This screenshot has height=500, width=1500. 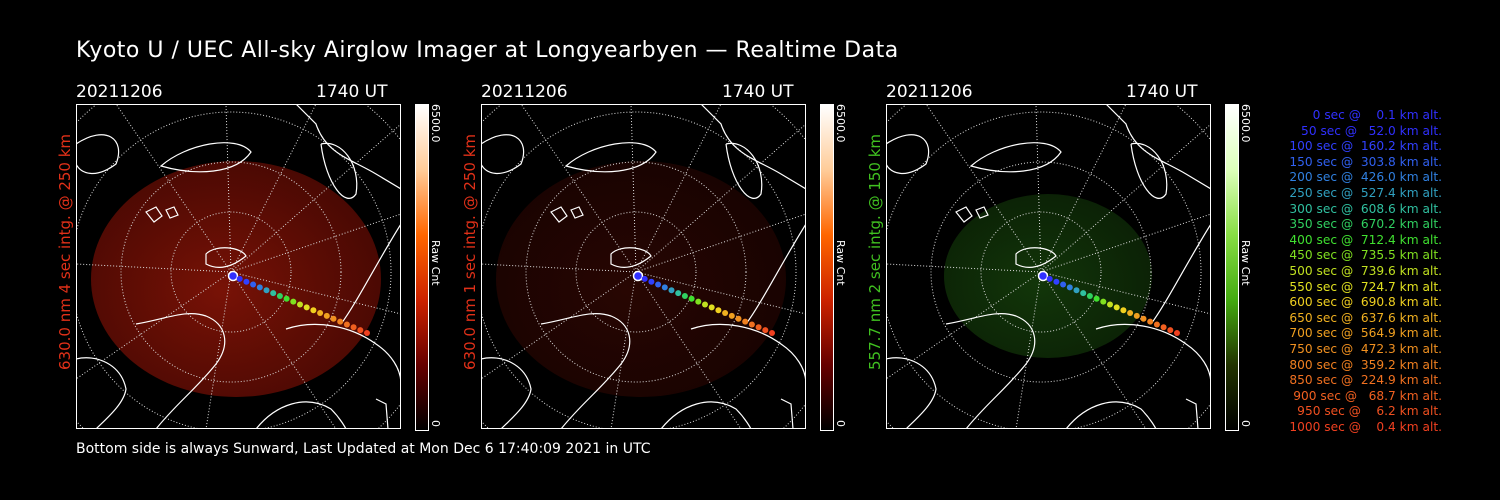 I want to click on legend-row: 300 sec @ 608.6 km alt., so click(x=1363, y=208).